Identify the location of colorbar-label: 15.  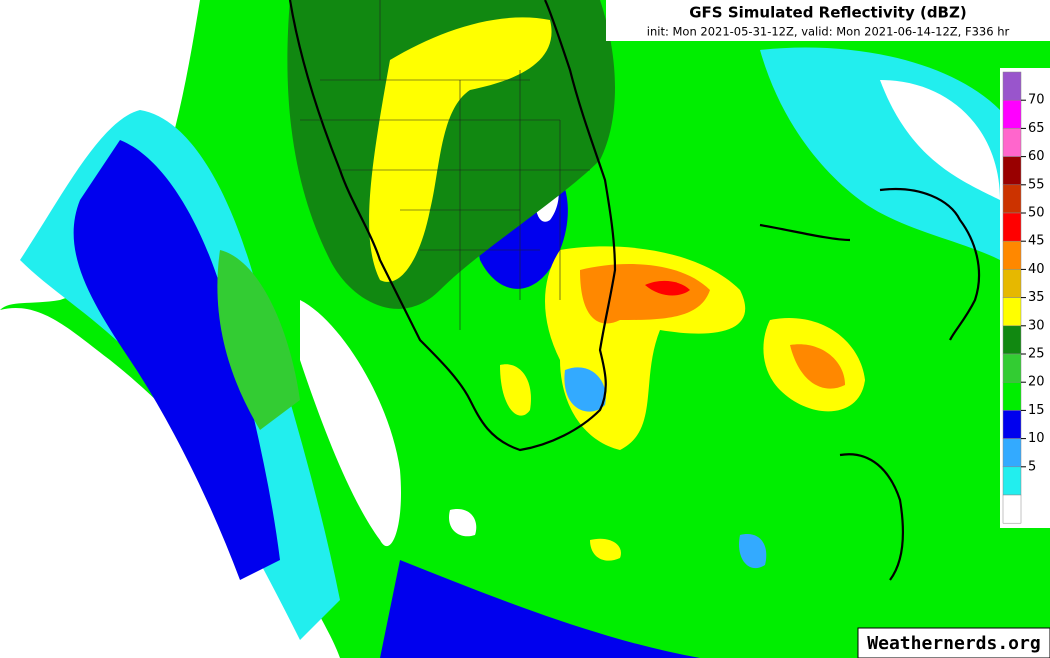
(1036, 410).